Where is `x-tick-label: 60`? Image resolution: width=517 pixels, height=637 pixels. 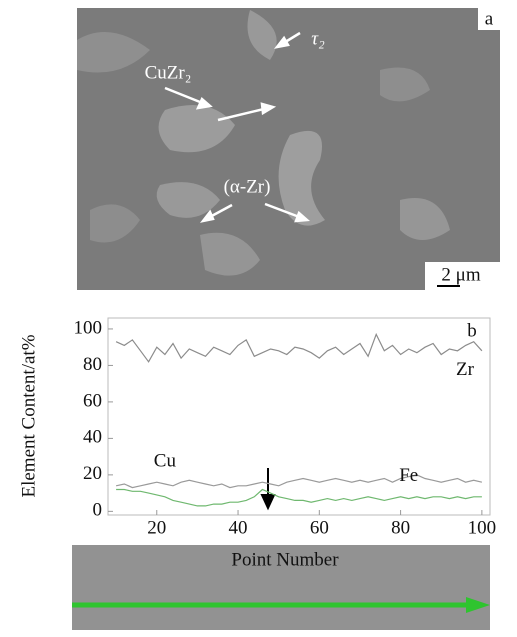 x-tick-label: 60 is located at coordinates (319, 527).